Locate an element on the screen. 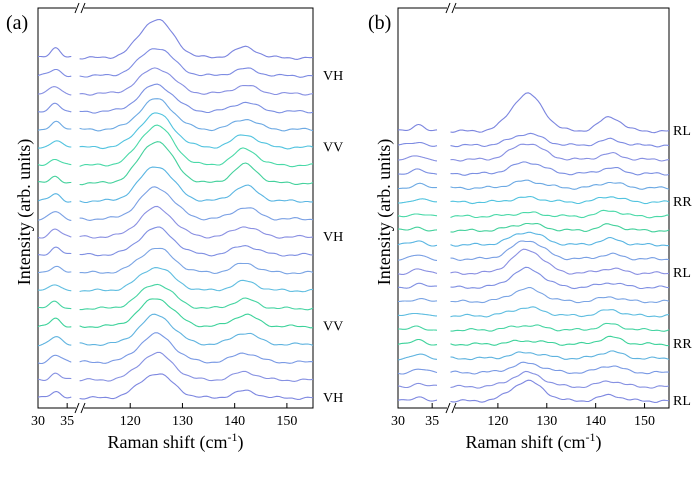  panel-label: (b) is located at coordinates (379, 23).